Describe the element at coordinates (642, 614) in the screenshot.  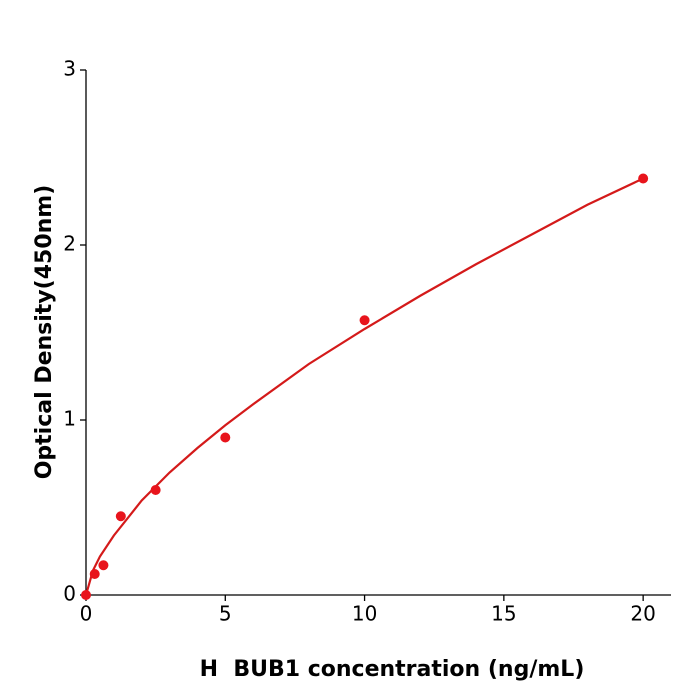
I see `x-tick-label: 20` at that location.